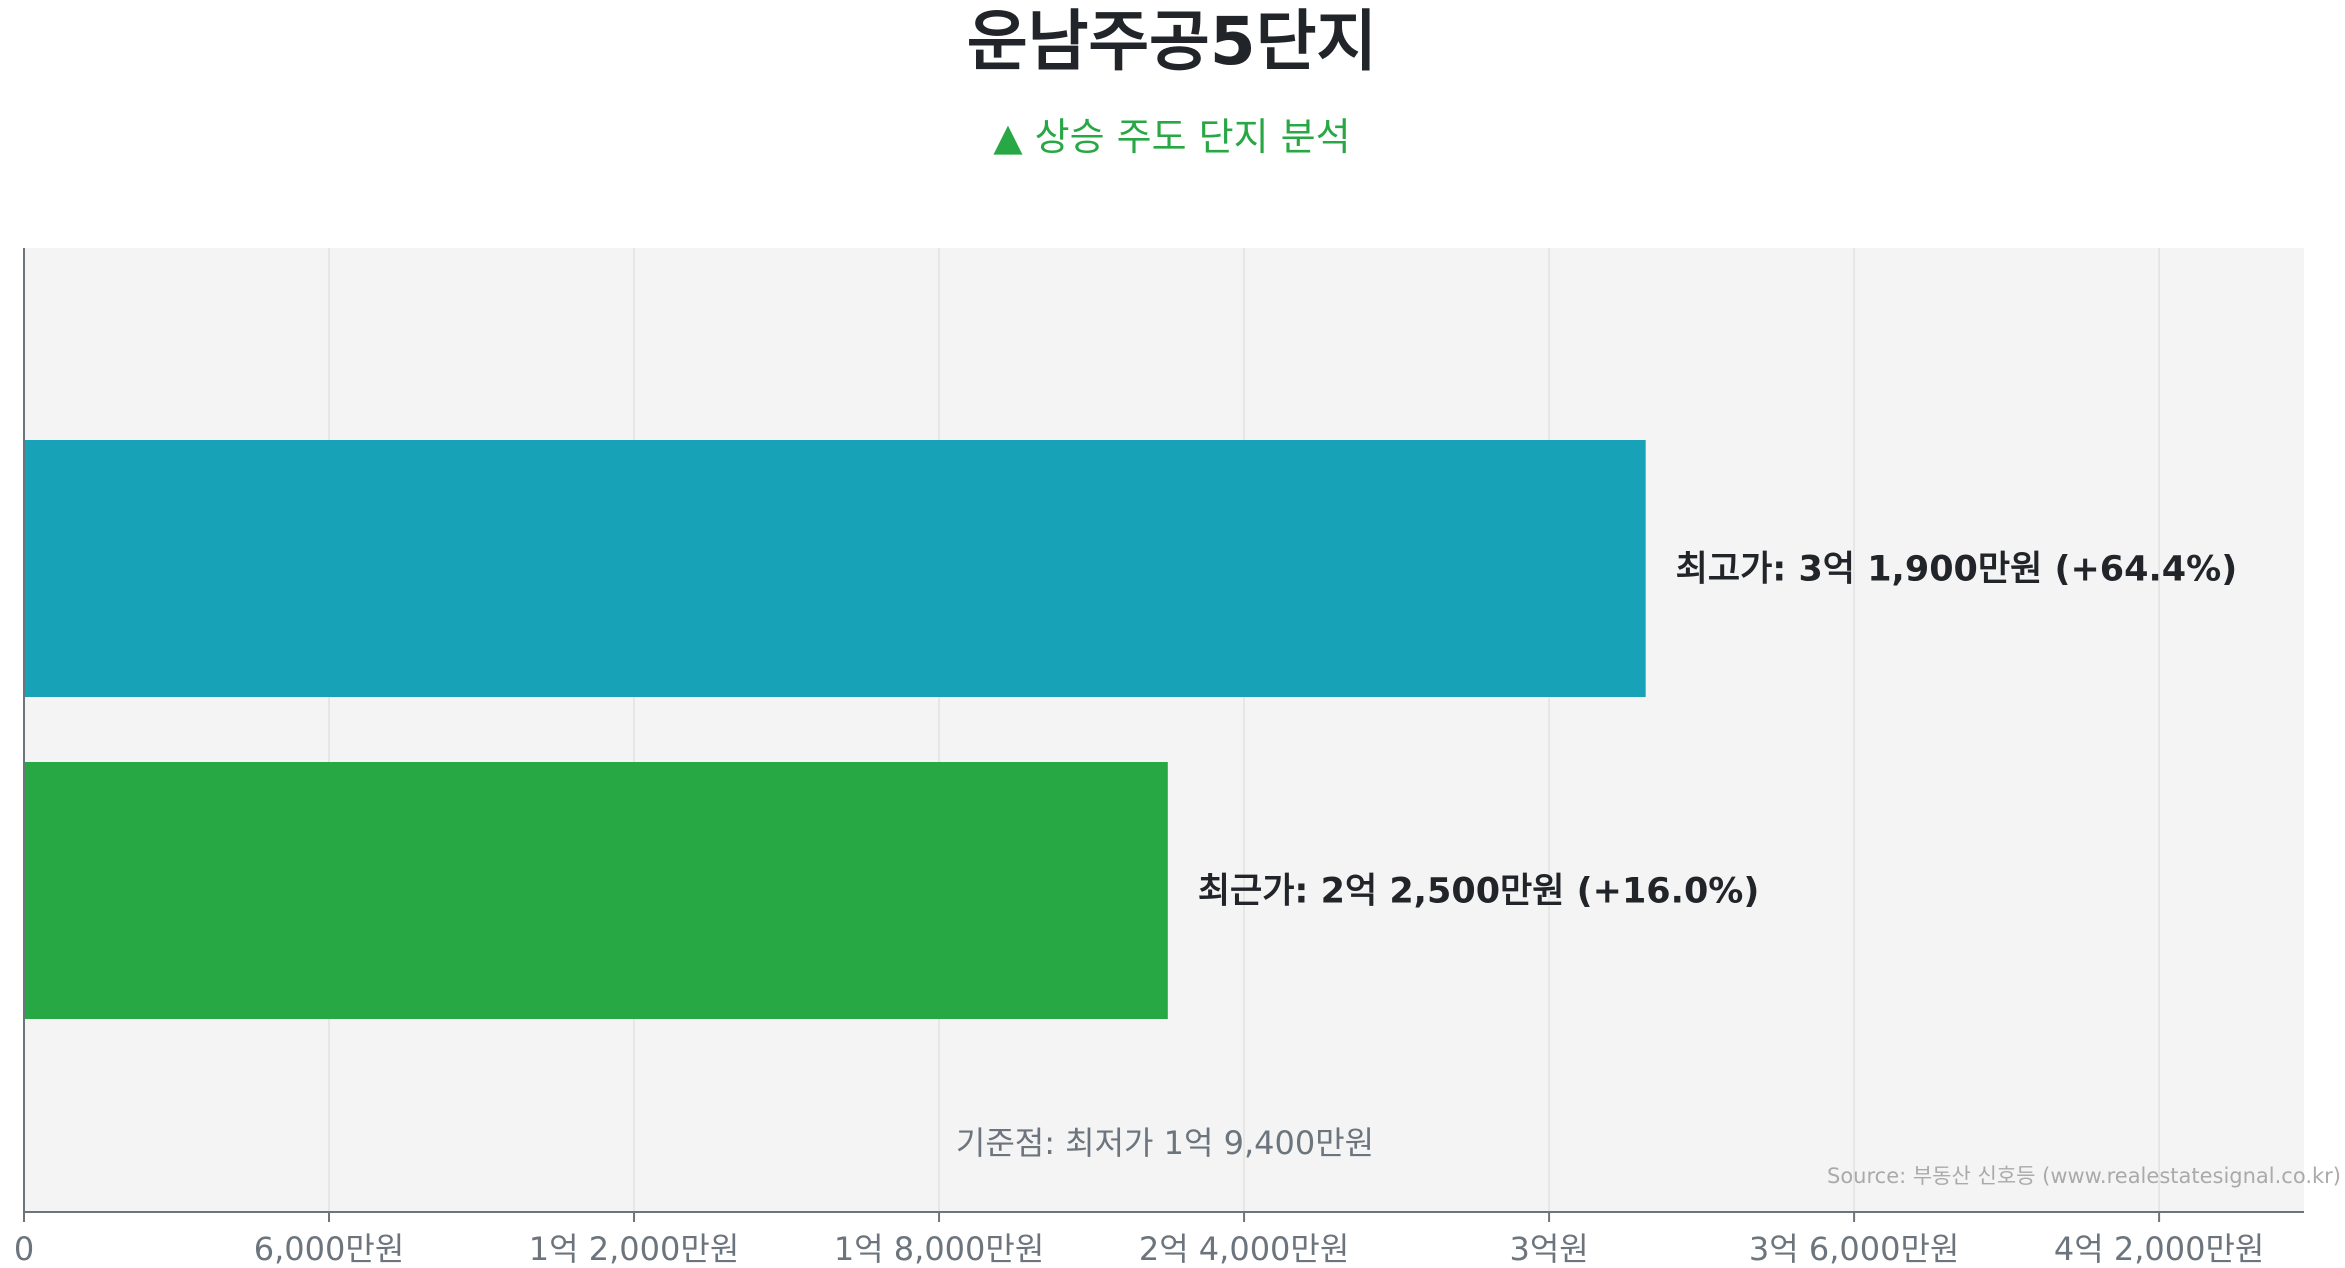 Image resolution: width=2345 pixels, height=1268 pixels. Describe the element at coordinates (939, 1249) in the screenshot. I see `x-tick-label: 1억 8,000만원` at that location.